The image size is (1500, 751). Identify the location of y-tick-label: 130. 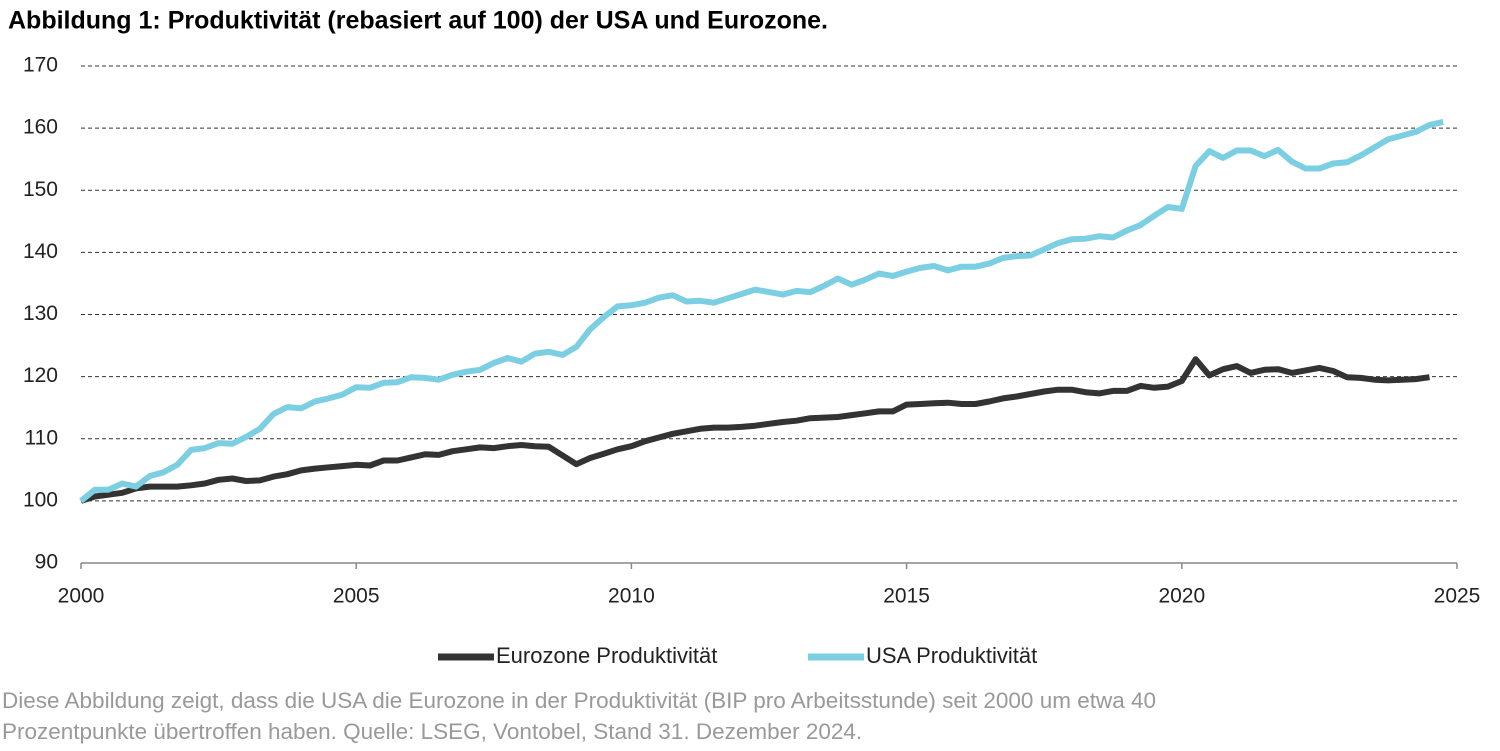
(40, 313).